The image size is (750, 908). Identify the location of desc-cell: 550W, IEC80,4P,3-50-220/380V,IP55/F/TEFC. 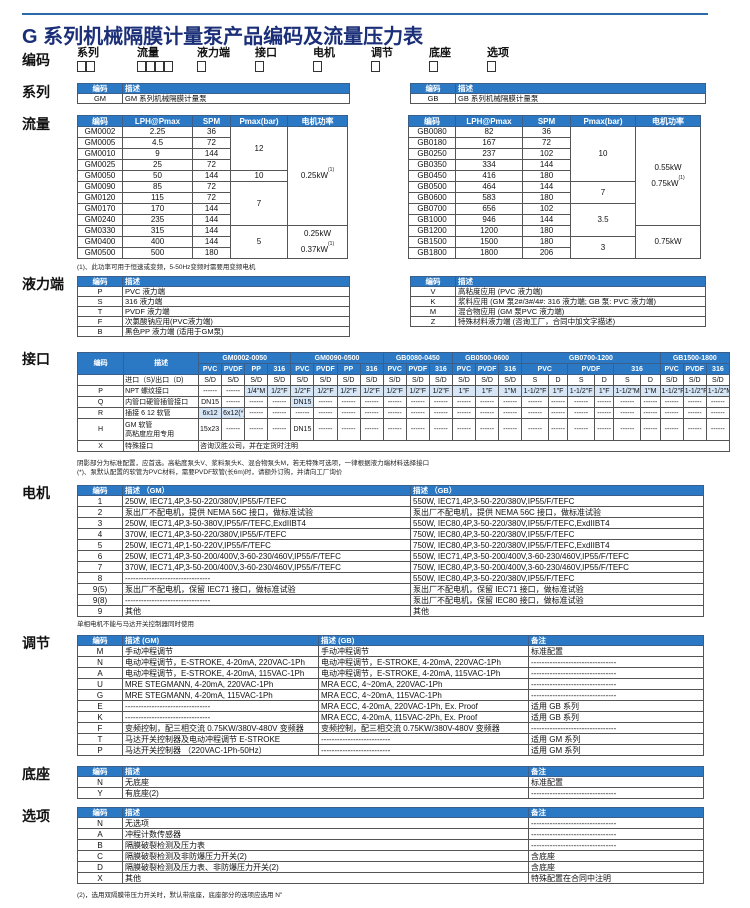
(557, 578).